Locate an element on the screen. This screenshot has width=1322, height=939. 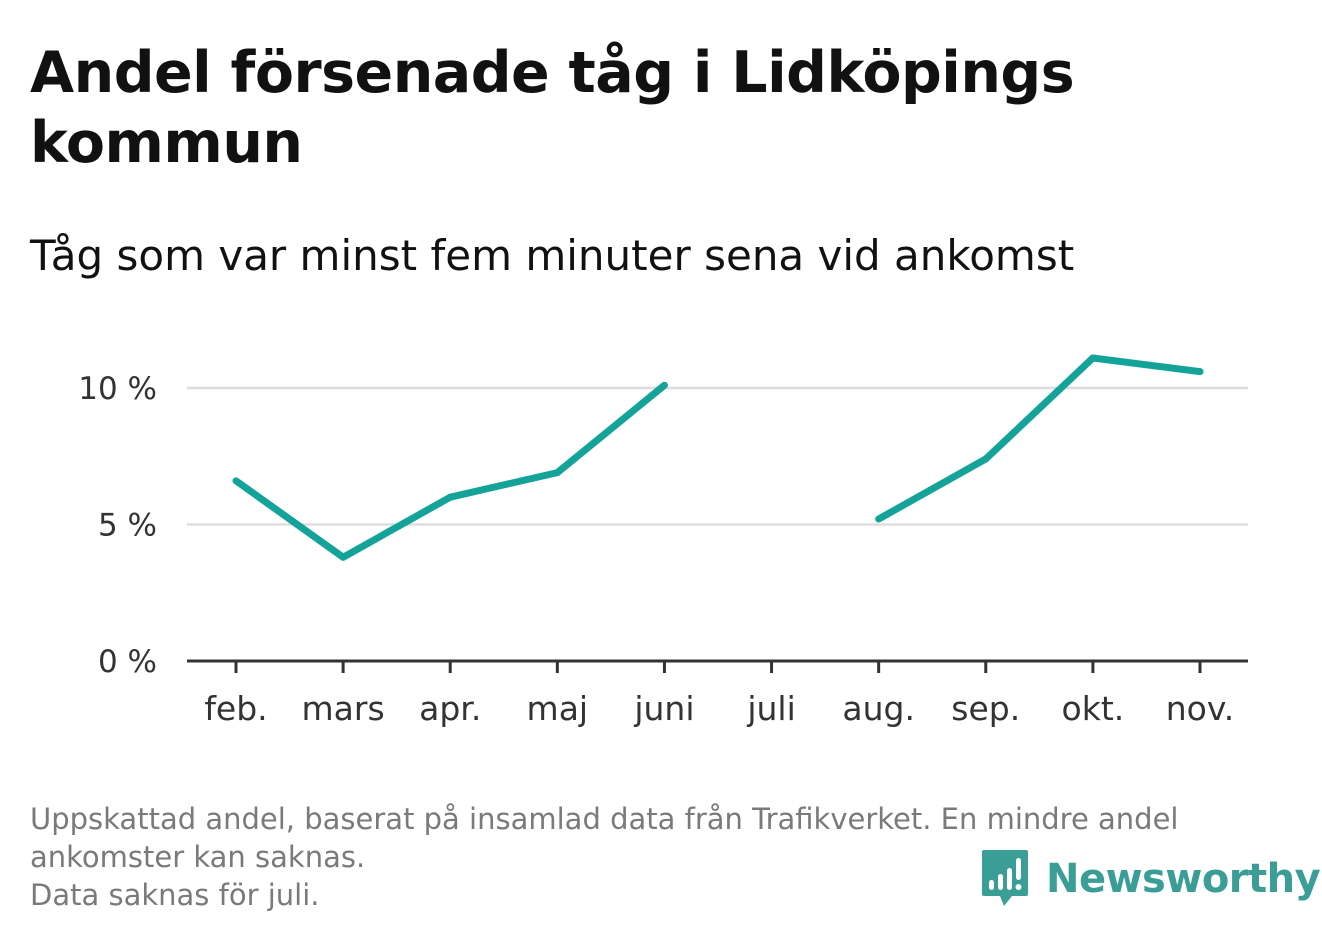
x-tick-label: sep. is located at coordinates (985, 708).